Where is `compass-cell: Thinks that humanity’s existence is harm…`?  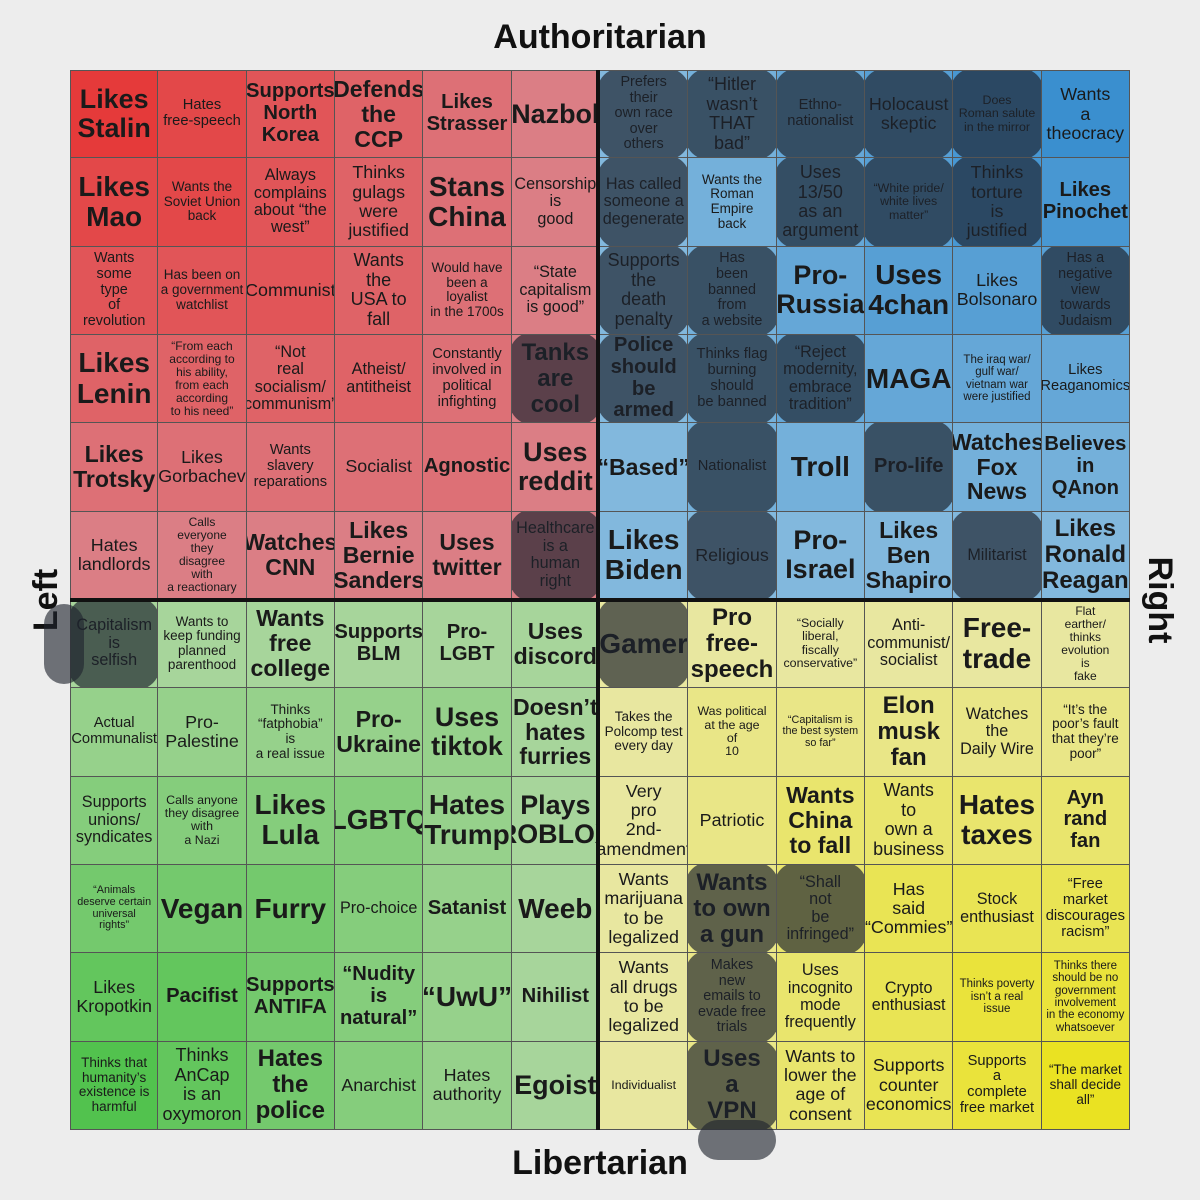
compass-cell: Thinks that humanity’s existence is harm… is located at coordinates (114, 1085).